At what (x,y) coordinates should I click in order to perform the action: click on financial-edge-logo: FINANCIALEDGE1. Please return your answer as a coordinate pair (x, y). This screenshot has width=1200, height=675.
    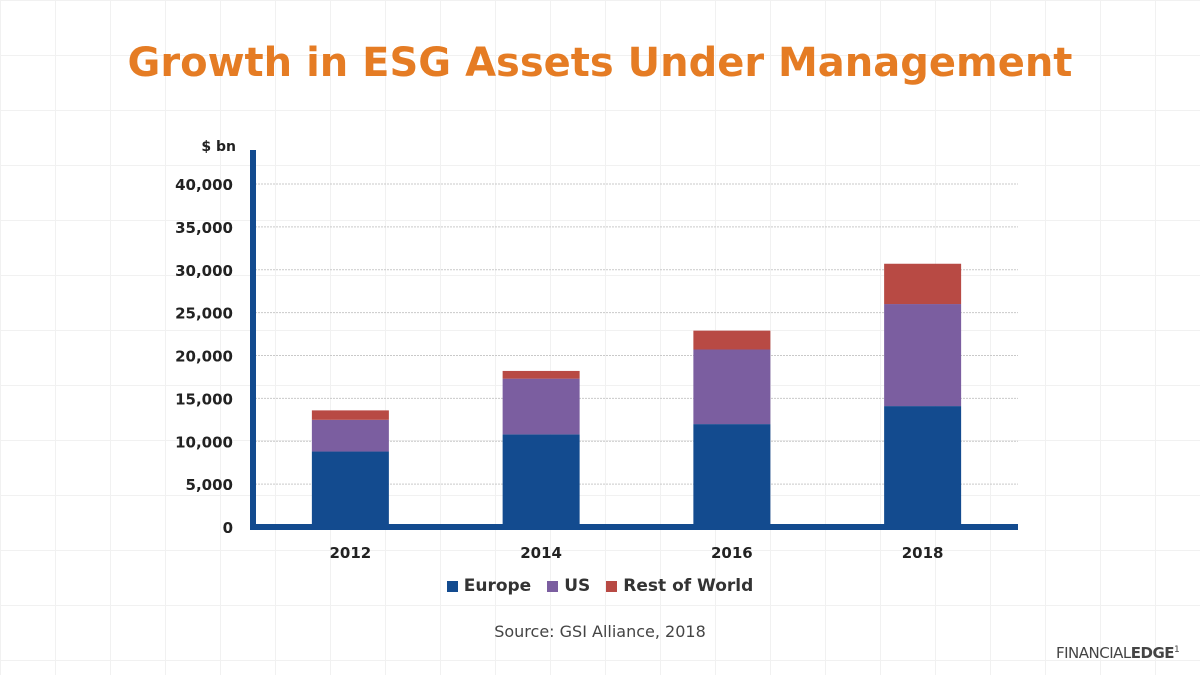
    Looking at the image, I should click on (1118, 653).